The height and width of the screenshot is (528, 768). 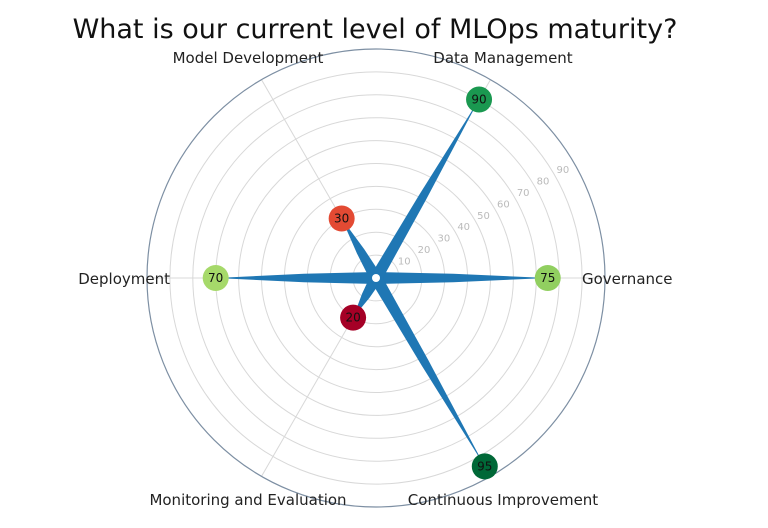 I want to click on value-label: 70, so click(x=215, y=278).